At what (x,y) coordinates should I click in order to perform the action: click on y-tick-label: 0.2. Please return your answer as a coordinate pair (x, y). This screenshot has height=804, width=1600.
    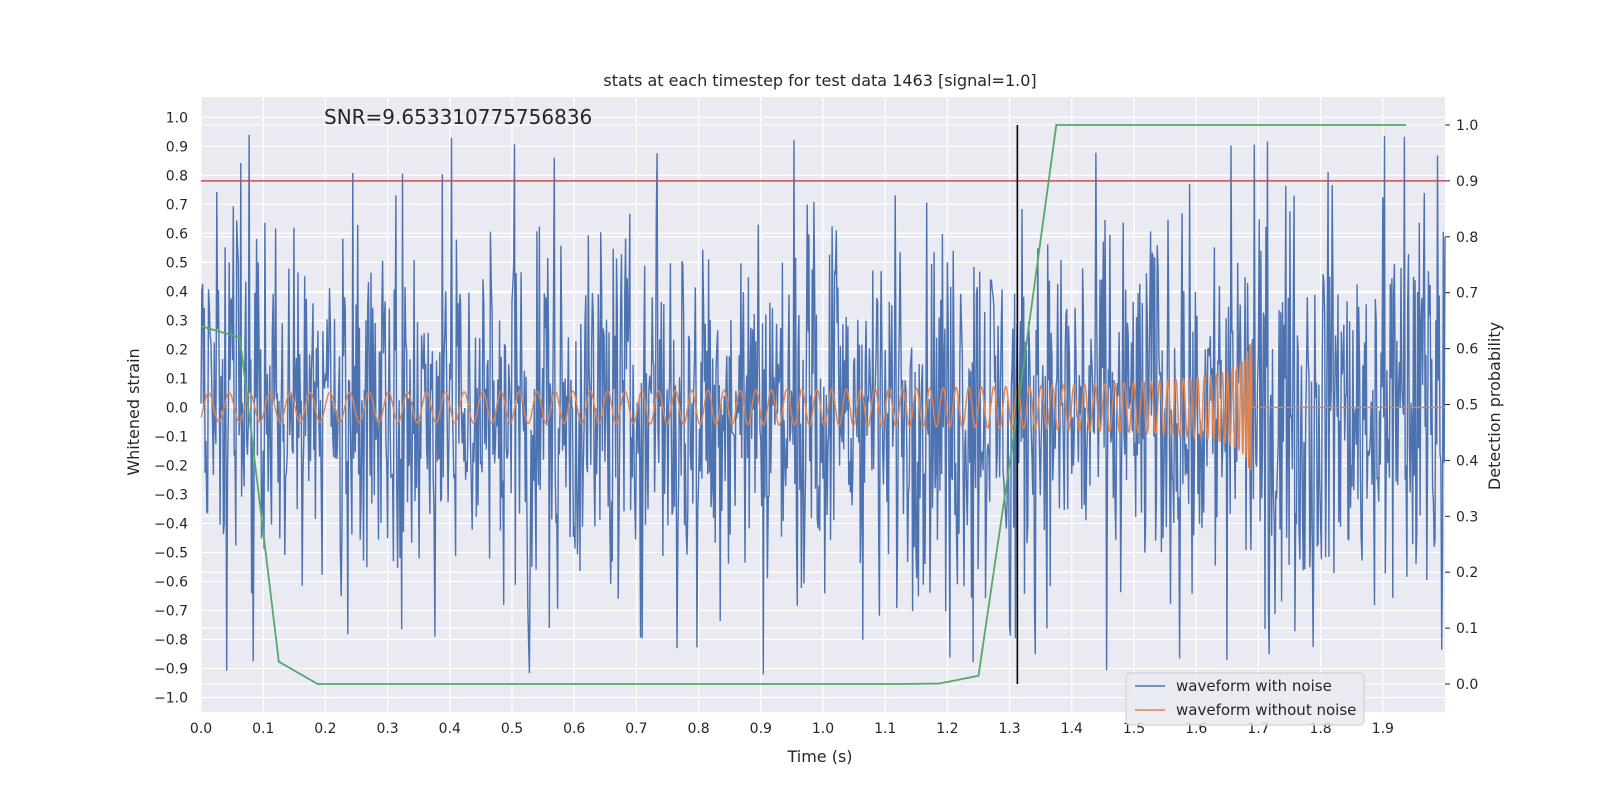
    Looking at the image, I should click on (177, 350).